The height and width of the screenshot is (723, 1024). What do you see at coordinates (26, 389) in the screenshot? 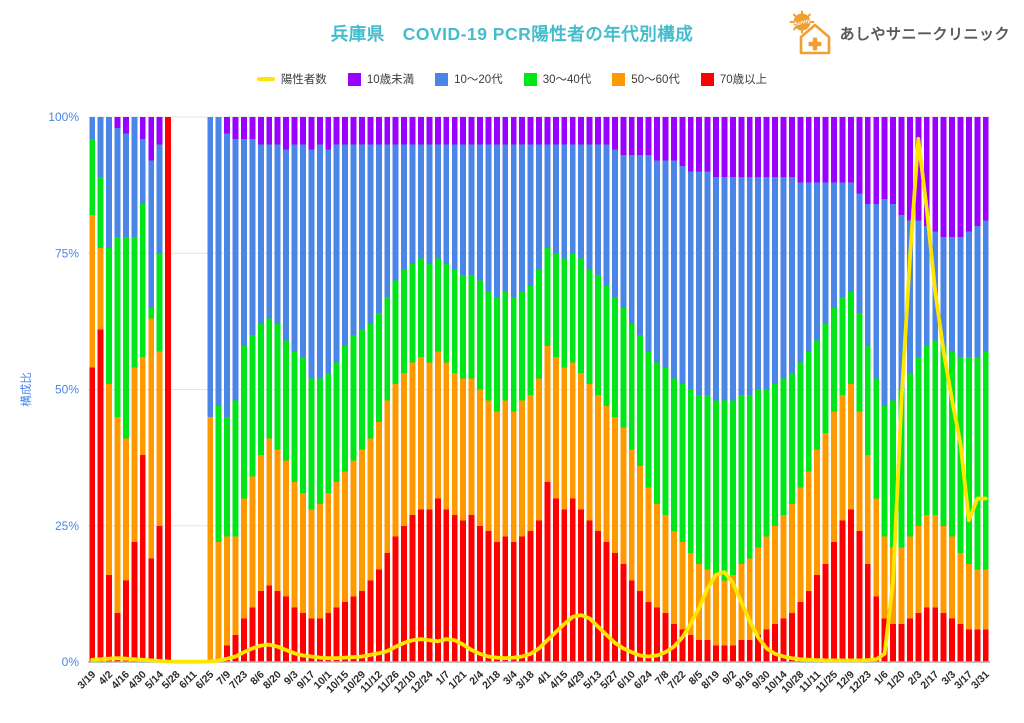
I see `y-axis-title: 構成比` at bounding box center [26, 389].